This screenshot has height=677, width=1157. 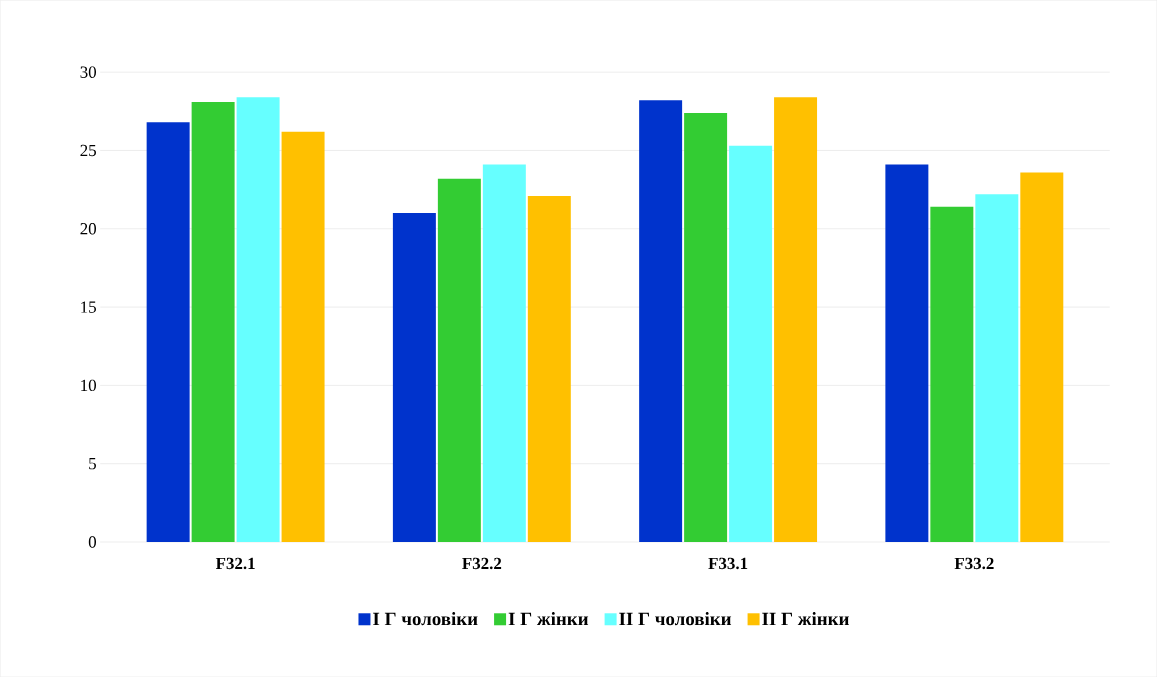 What do you see at coordinates (235, 563) in the screenshot?
I see `x-tick-label: F32.1` at bounding box center [235, 563].